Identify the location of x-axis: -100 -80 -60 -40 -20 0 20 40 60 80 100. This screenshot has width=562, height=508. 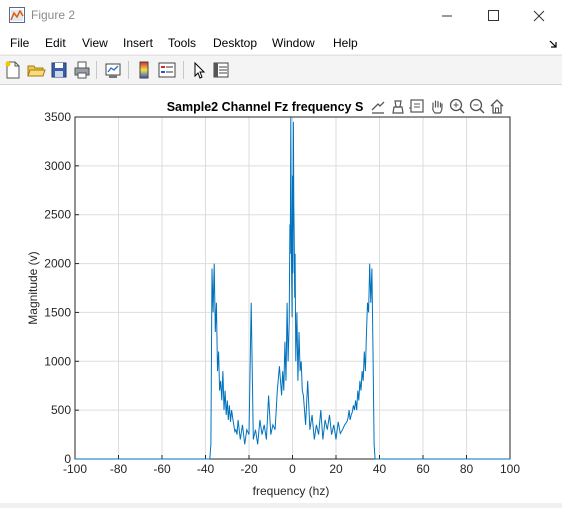
(291, 465).